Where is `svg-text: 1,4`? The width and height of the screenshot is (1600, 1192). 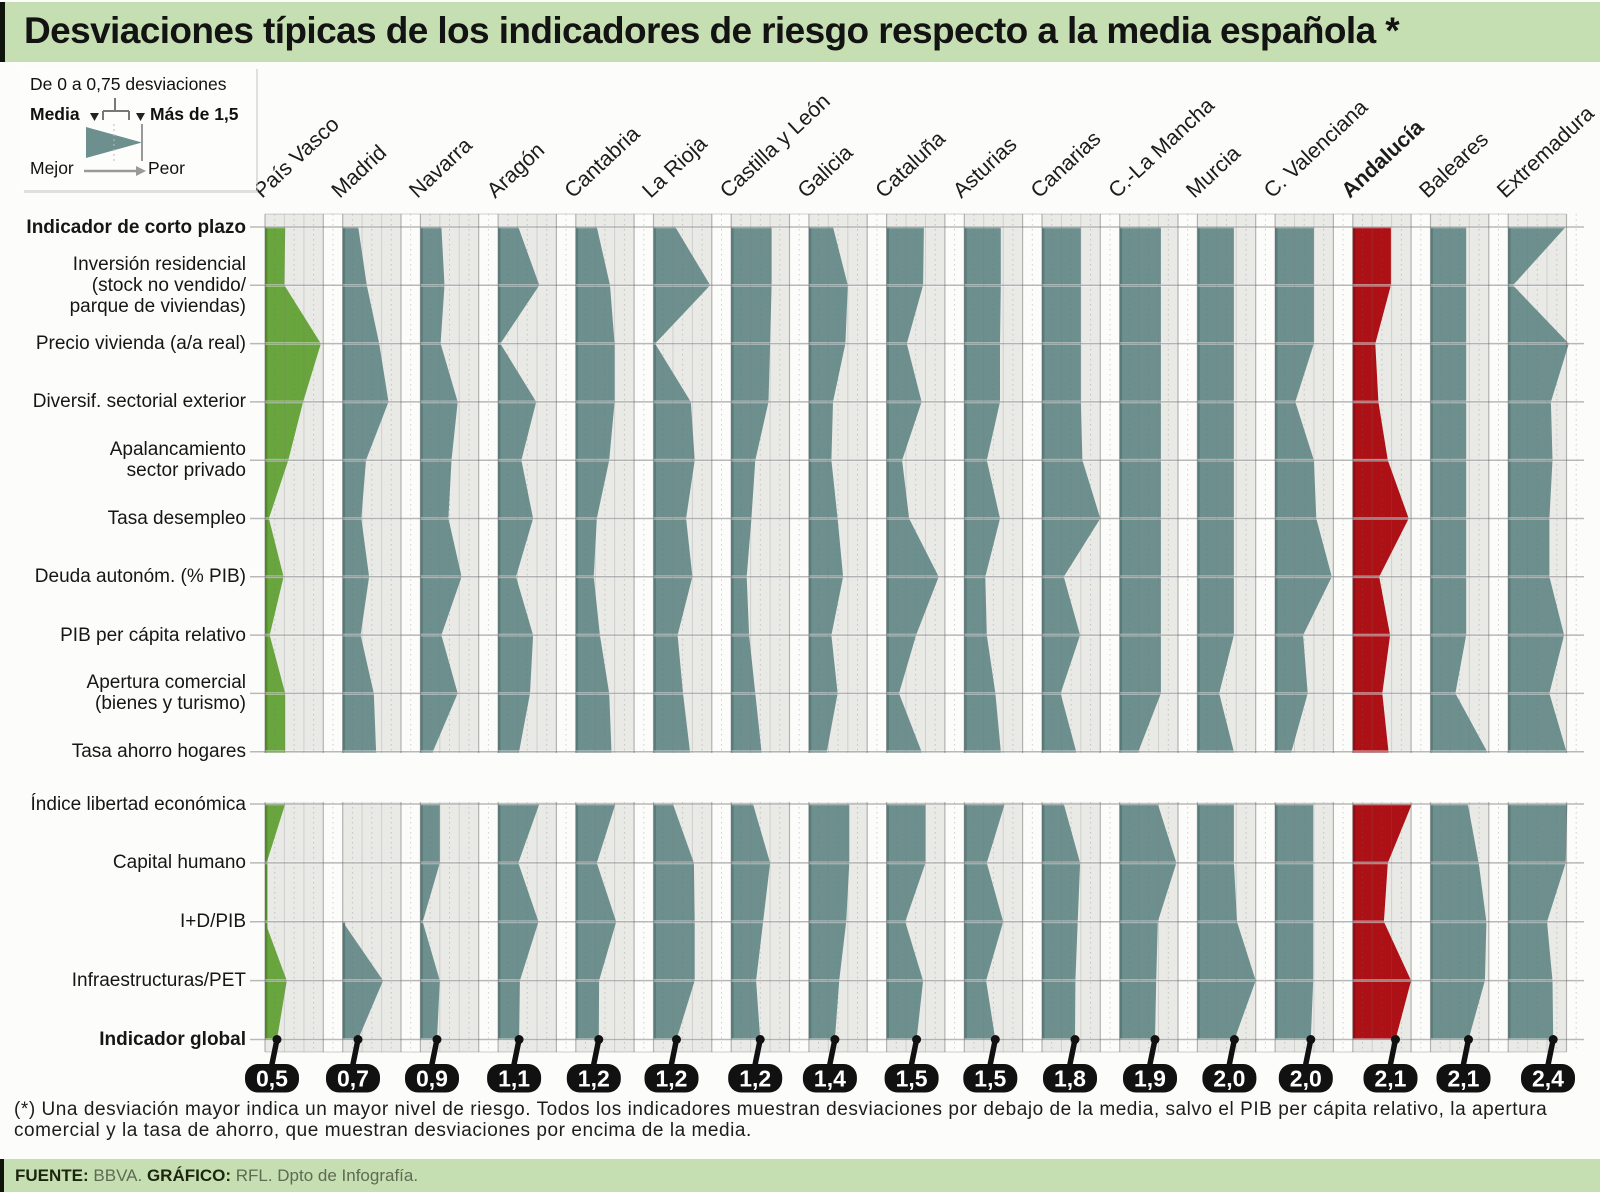 svg-text: 1,4 is located at coordinates (830, 1079).